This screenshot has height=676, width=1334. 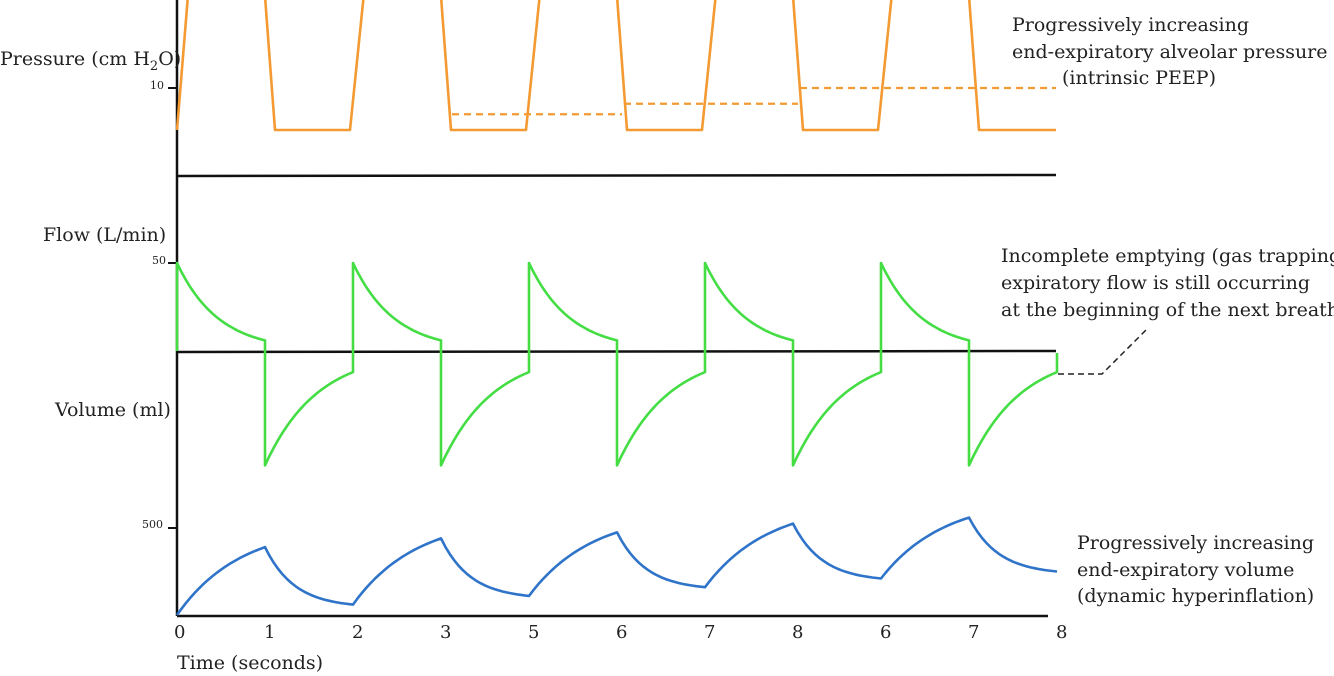 What do you see at coordinates (112, 410) in the screenshot?
I see `volume-axis-label: Volume (ml)` at bounding box center [112, 410].